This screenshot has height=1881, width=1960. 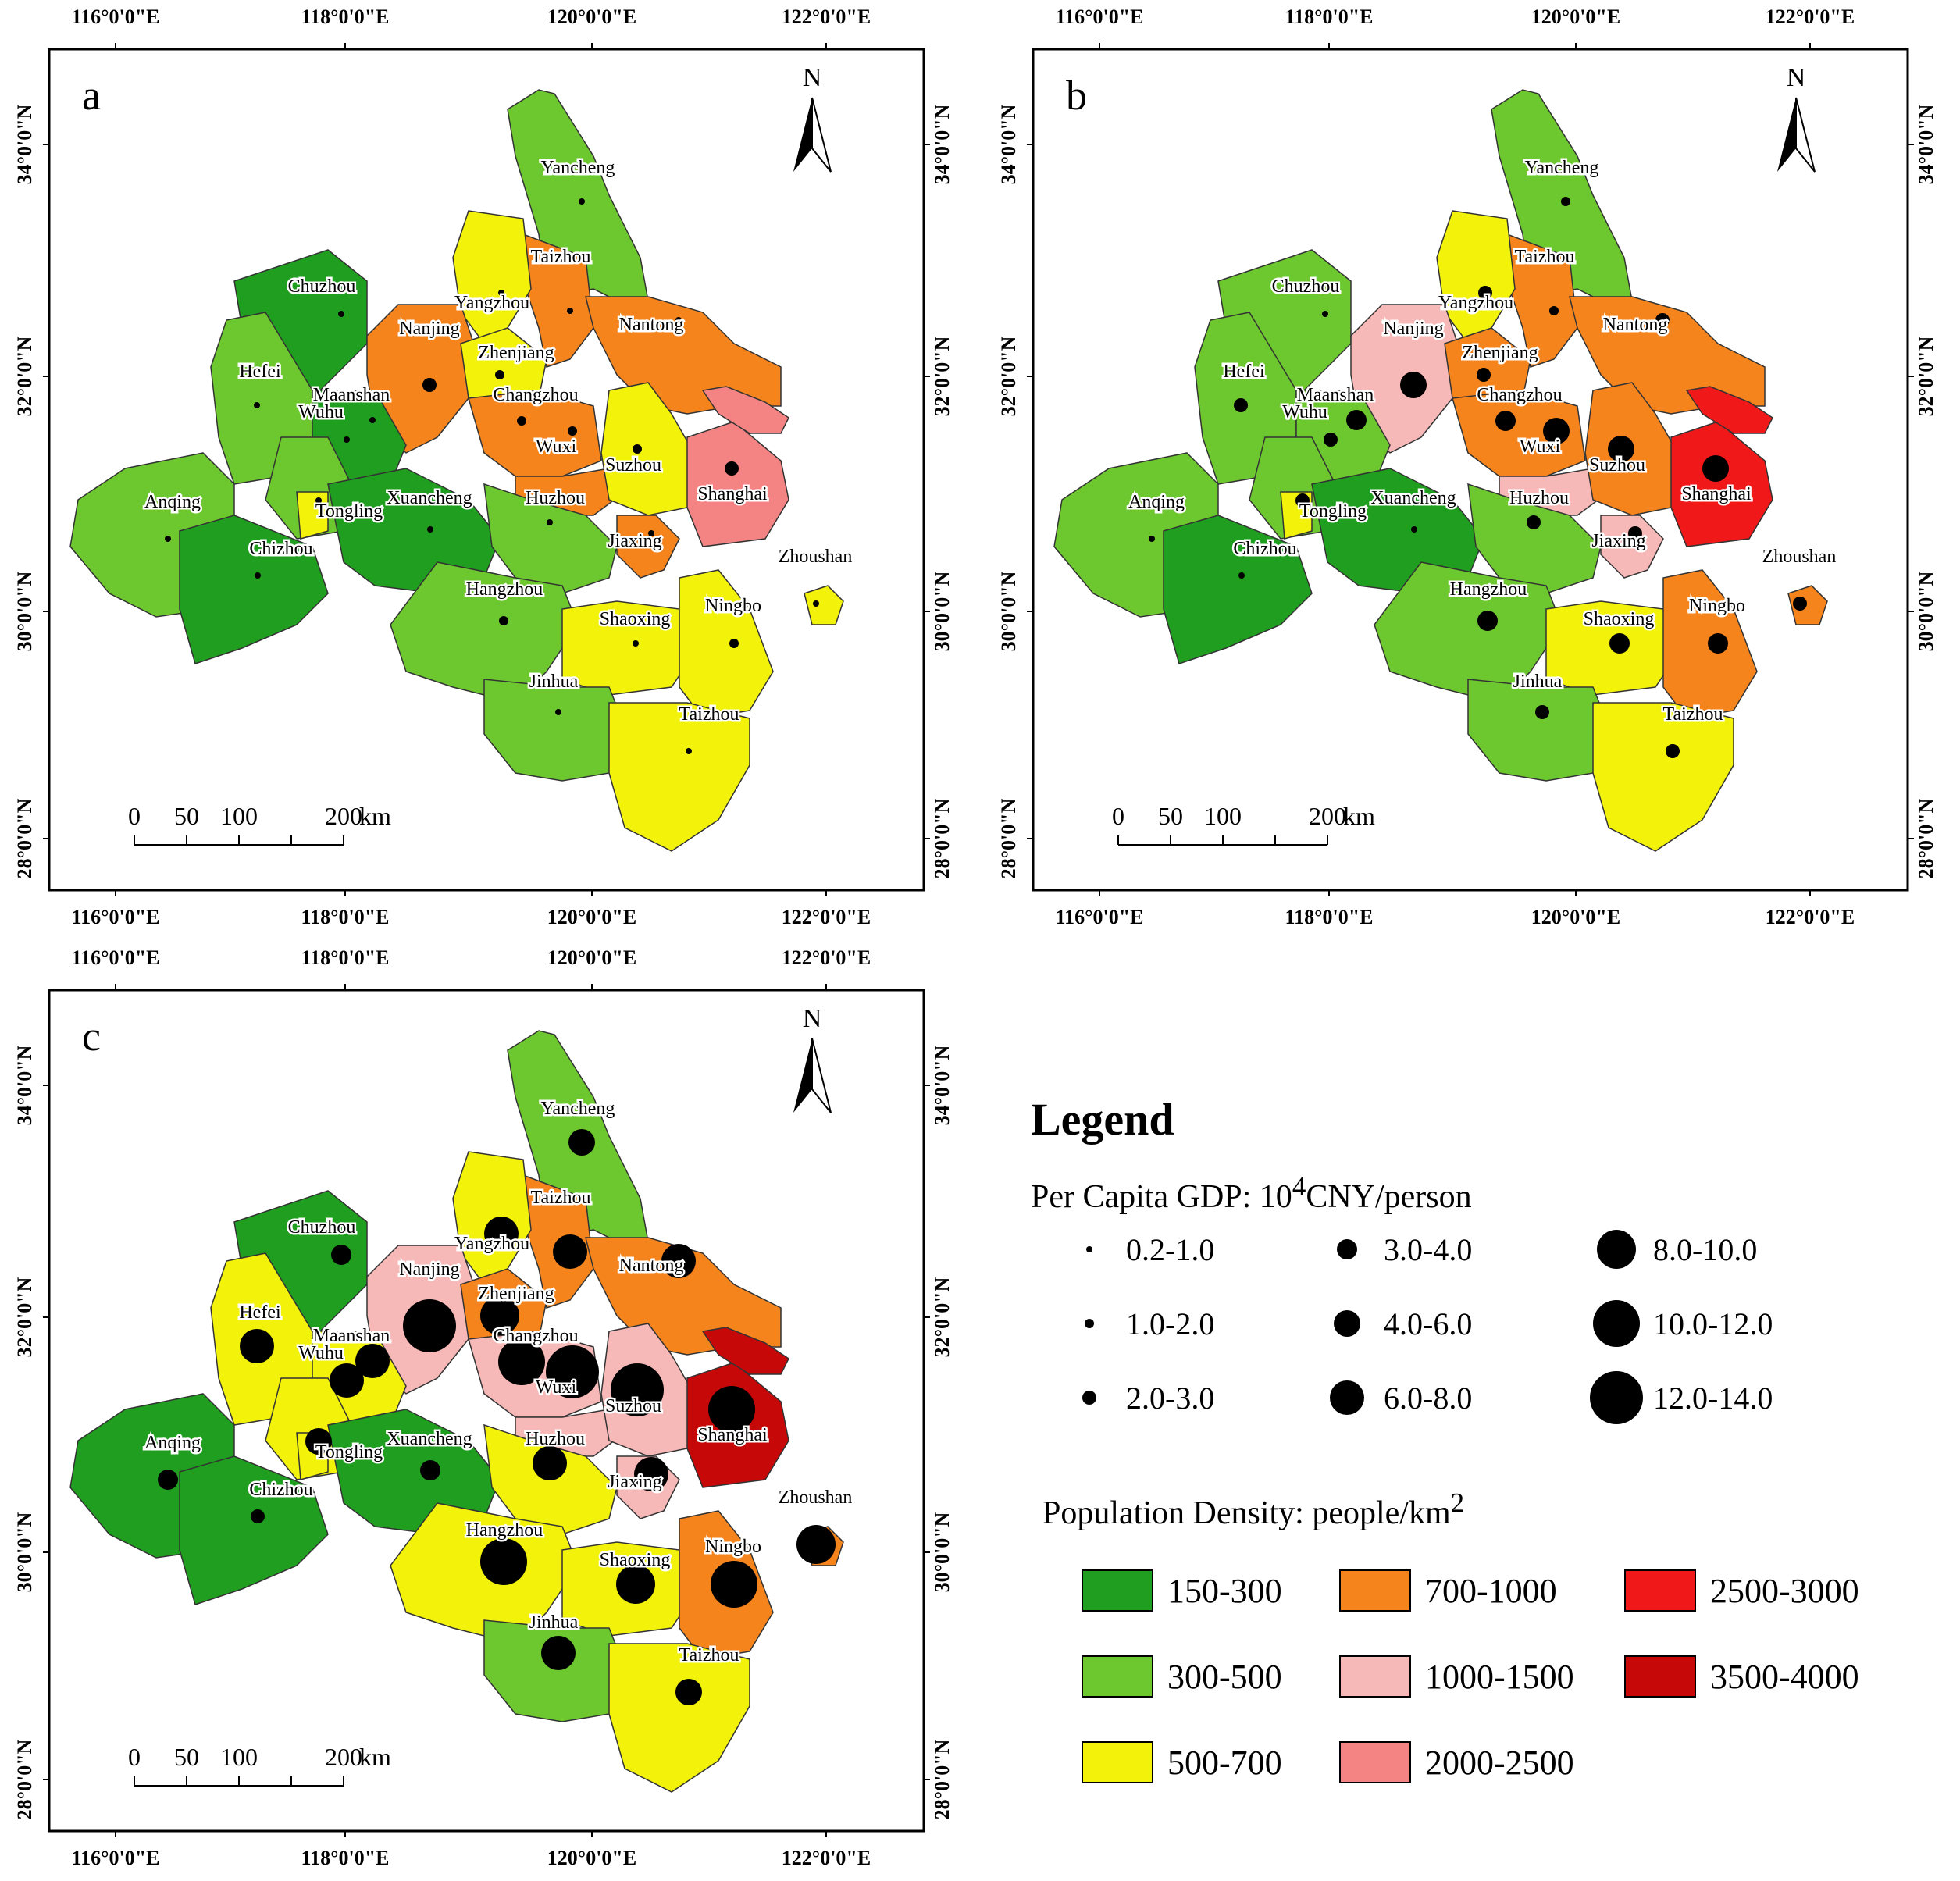 What do you see at coordinates (134, 816) in the screenshot?
I see `scalebar-label: 0` at bounding box center [134, 816].